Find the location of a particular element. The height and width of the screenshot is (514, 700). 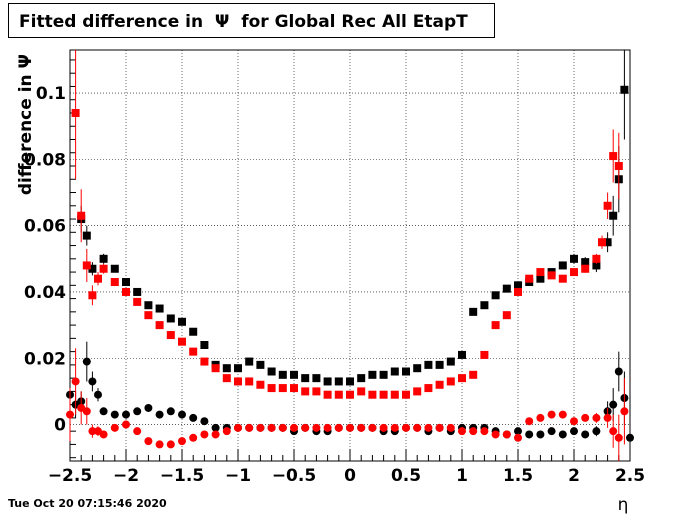

x-tick-label: 0 is located at coordinates (350, 476).